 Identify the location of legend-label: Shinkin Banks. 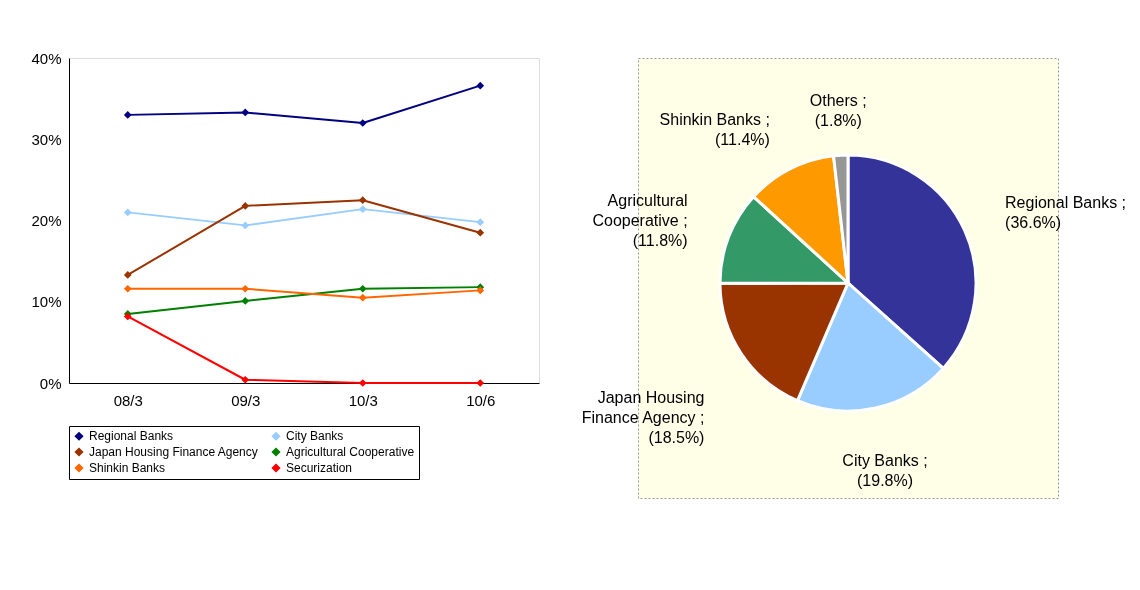
(127, 468).